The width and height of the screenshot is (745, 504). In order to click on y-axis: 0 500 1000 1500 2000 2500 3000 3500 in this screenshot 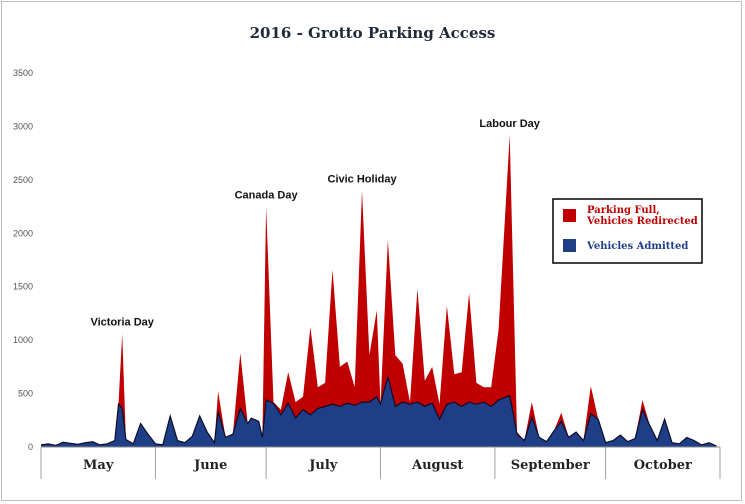, I will do `click(23, 260)`.